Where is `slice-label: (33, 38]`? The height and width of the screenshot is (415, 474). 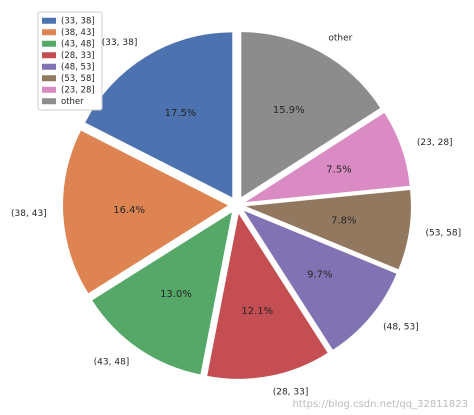
slice-label: (33, 38] is located at coordinates (120, 43).